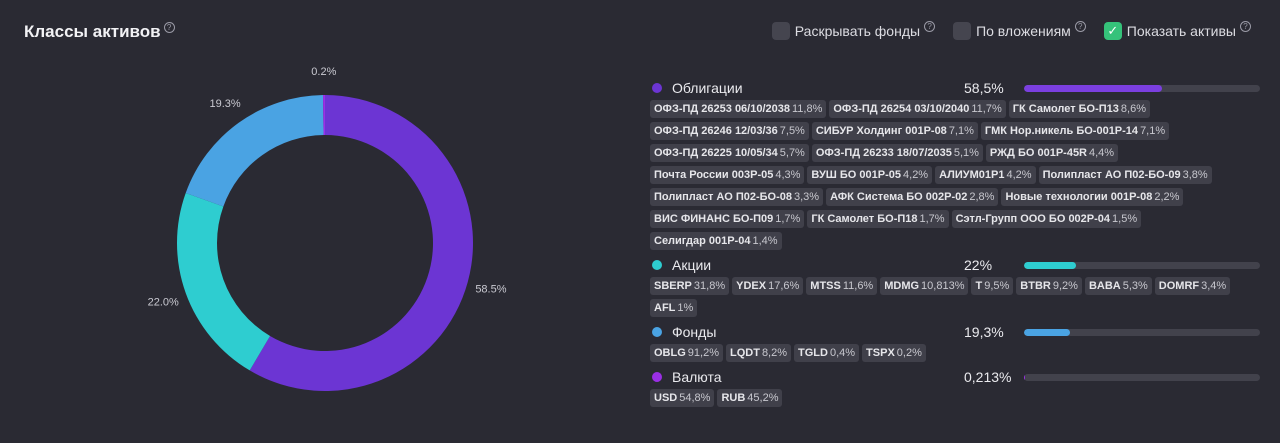 This screenshot has width=1280, height=443. What do you see at coordinates (992, 286) in the screenshot?
I see `asset-chip: T 9,5%` at bounding box center [992, 286].